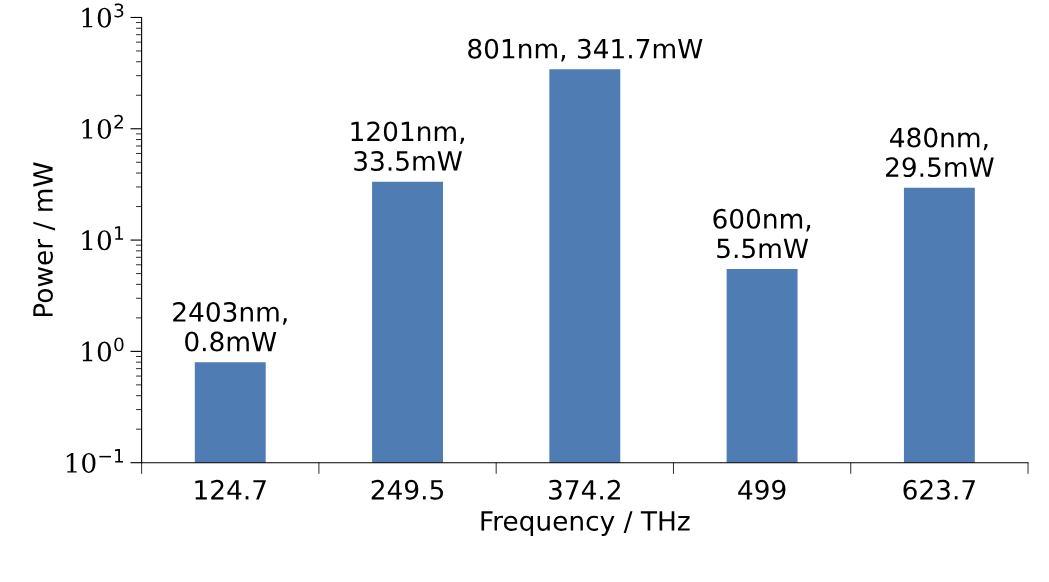 The height and width of the screenshot is (582, 1049). I want to click on x-tick-label: 499, so click(762, 489).